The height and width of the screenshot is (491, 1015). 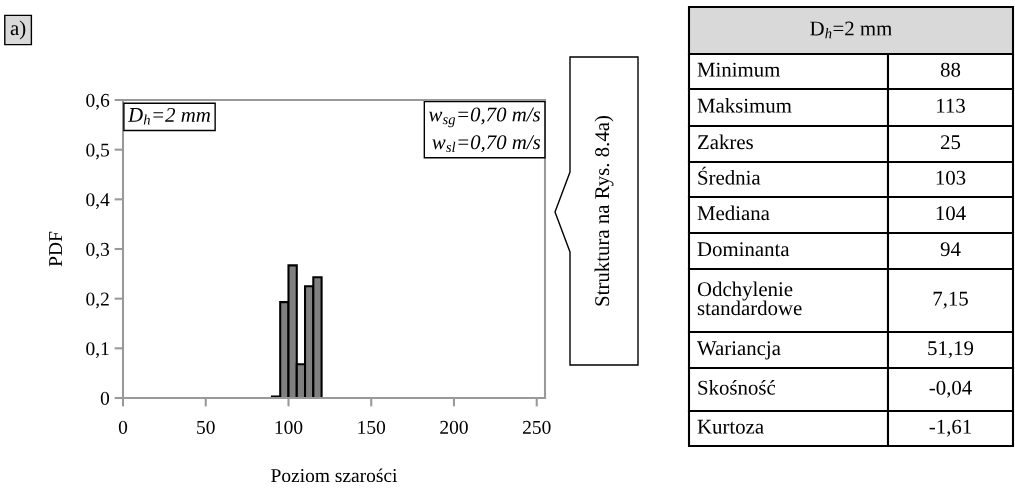 What do you see at coordinates (744, 105) in the screenshot?
I see `text: Maksimum` at bounding box center [744, 105].